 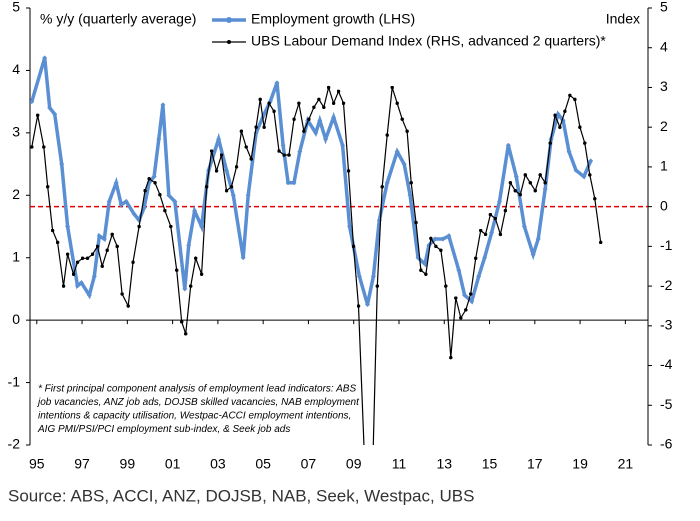 I want to click on y-tick-label: 0, so click(x=16, y=319).